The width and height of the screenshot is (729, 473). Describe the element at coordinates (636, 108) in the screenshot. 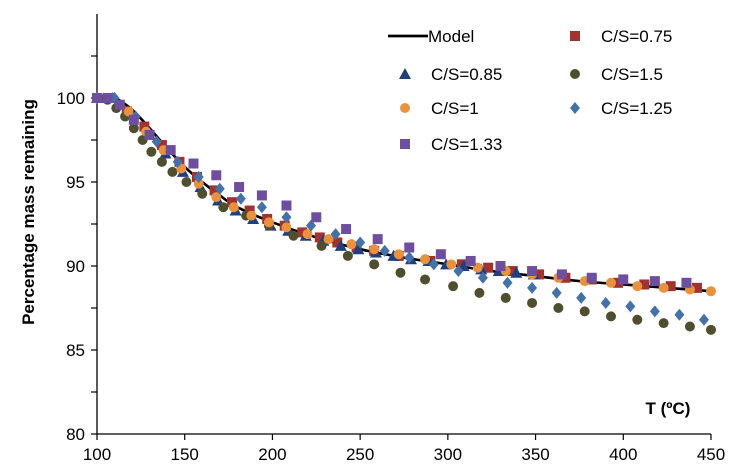

I see `legend-label: C/S=1.25` at that location.